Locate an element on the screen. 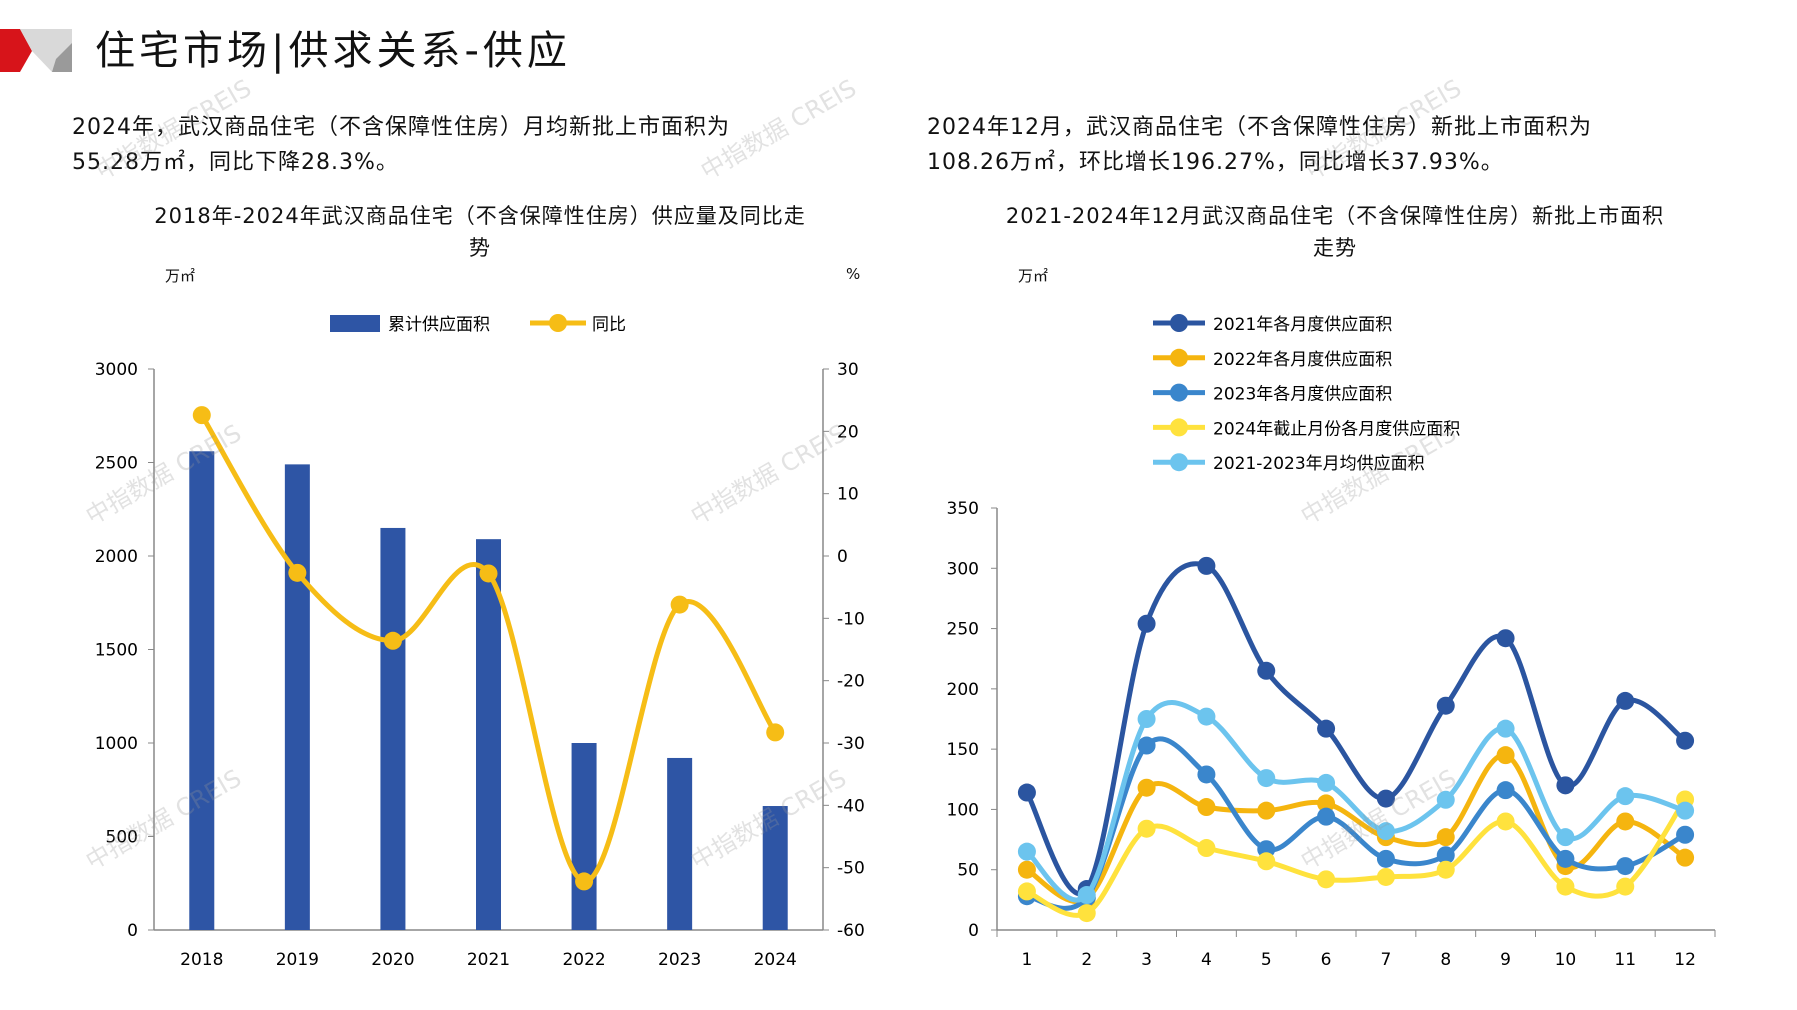 This screenshot has width=1797, height=1010. right-tick-label: 0 is located at coordinates (842, 557).